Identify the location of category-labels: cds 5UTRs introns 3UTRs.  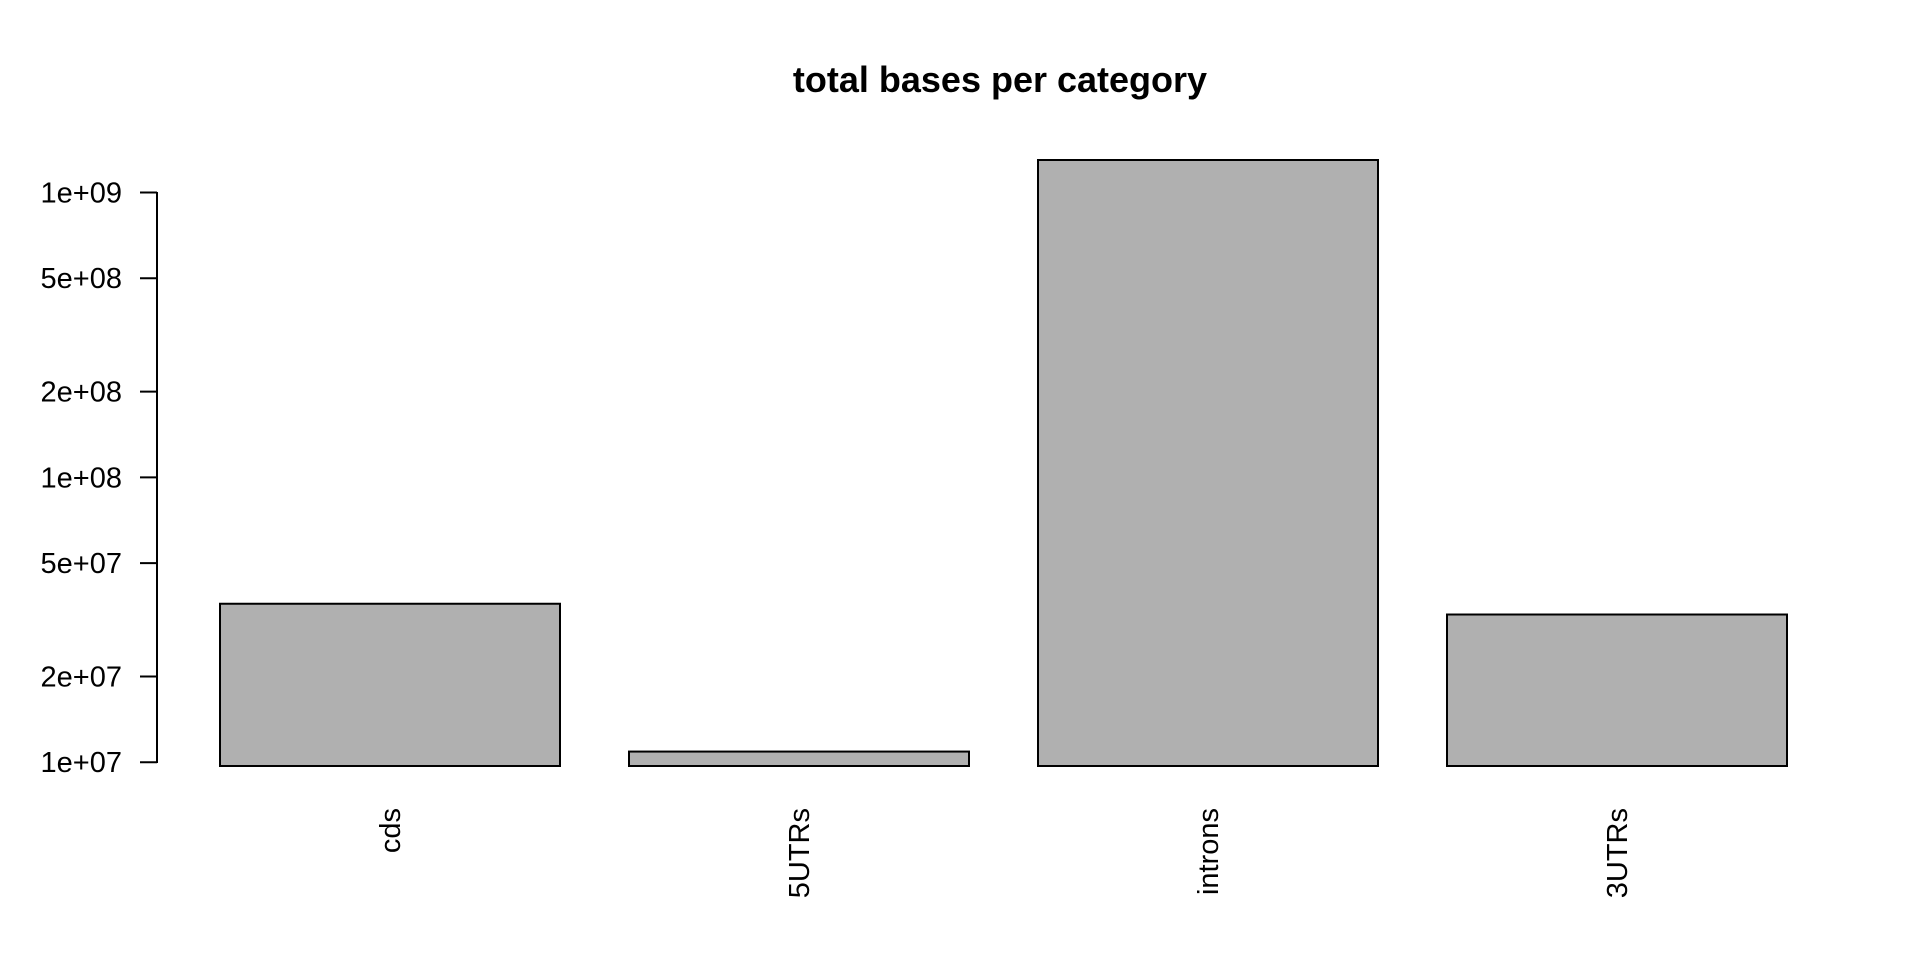
(1004, 853).